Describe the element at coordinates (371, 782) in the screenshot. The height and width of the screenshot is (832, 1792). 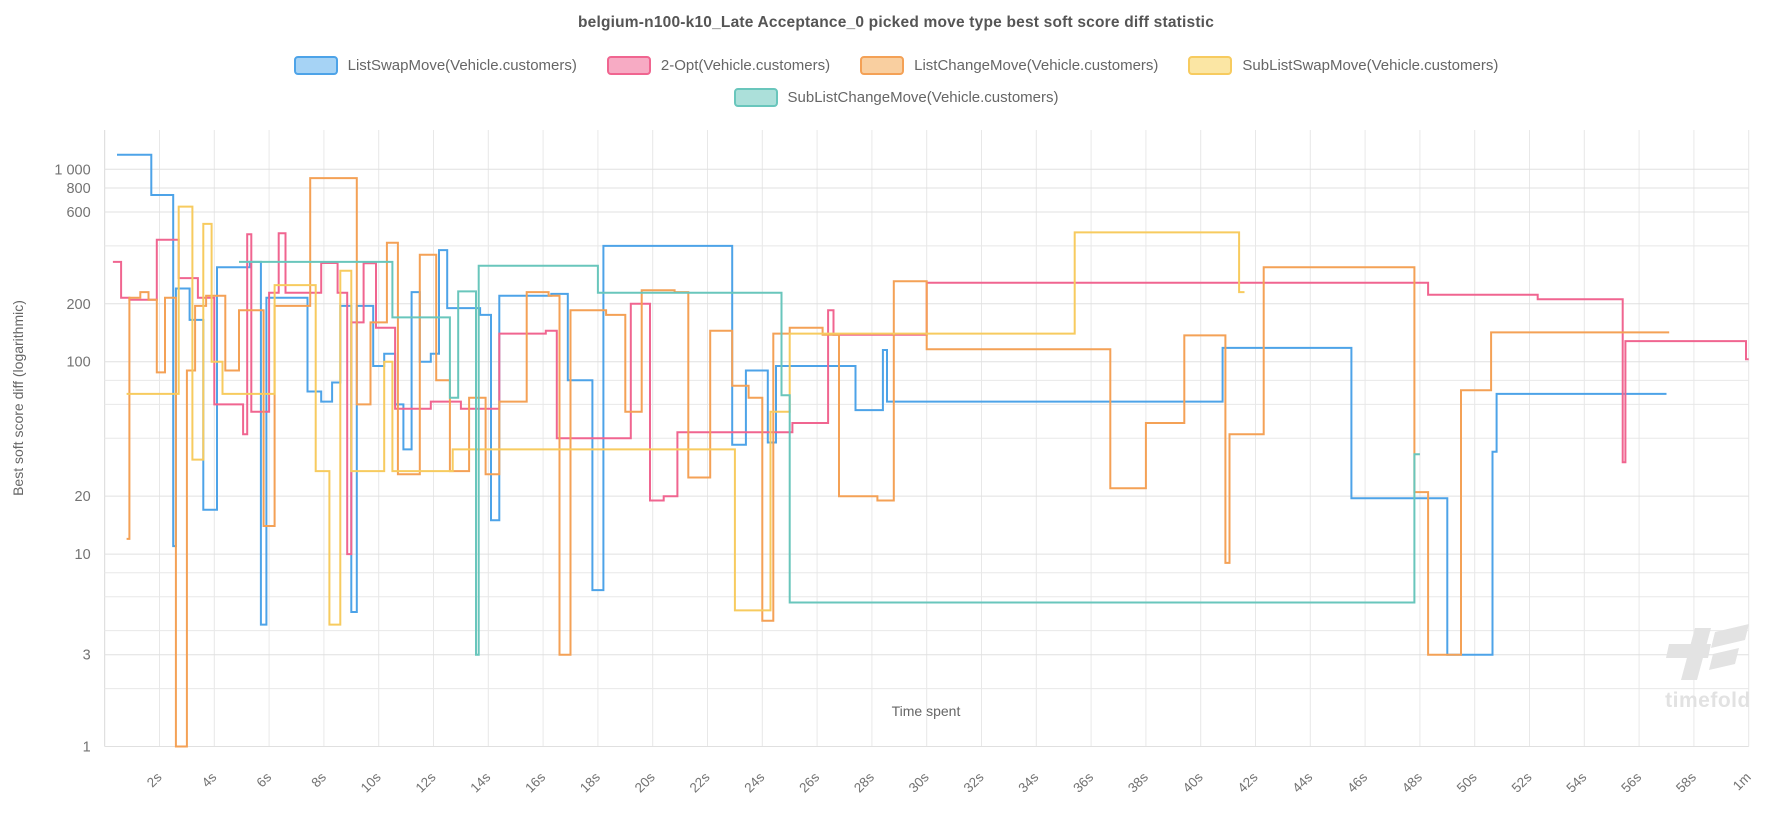
I see `x-tick-label: 10s` at that location.